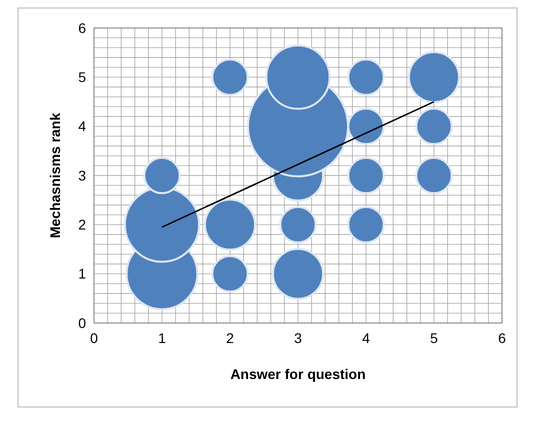 The height and width of the screenshot is (421, 535). I want to click on x-tick-label: 3, so click(298, 338).